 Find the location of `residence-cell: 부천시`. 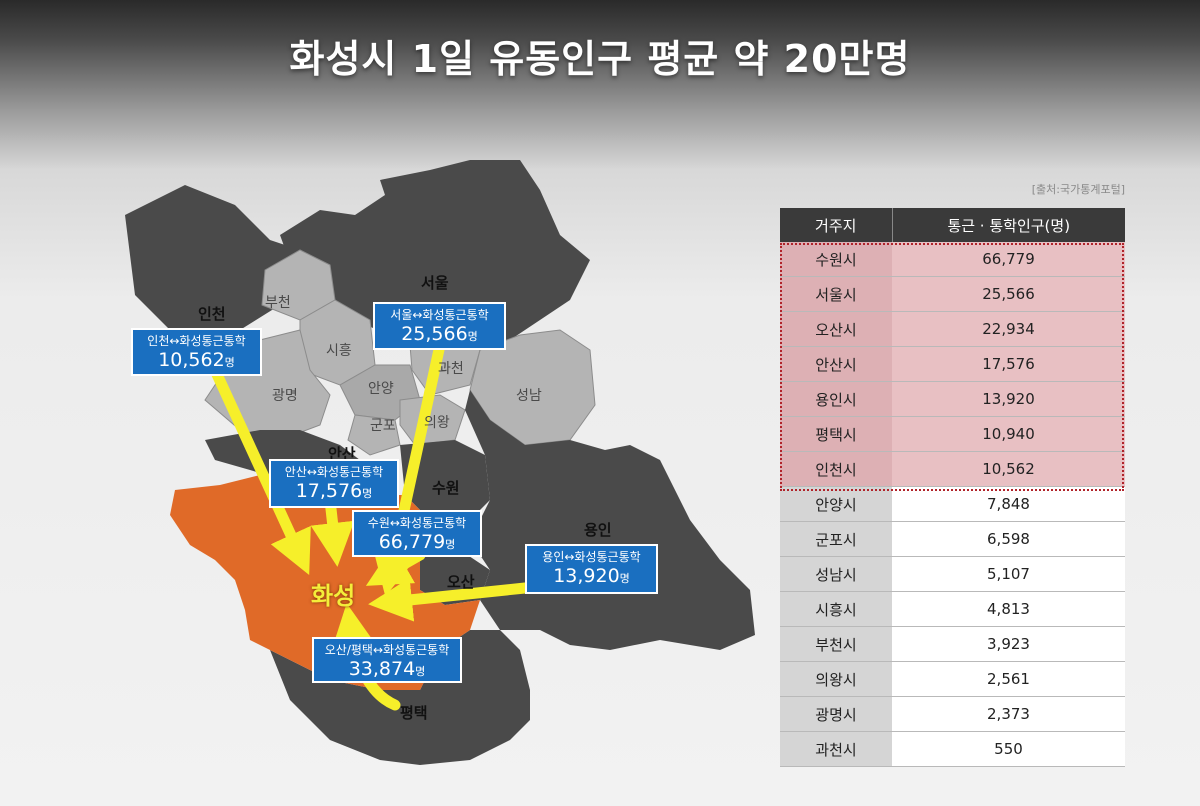

residence-cell: 부천시 is located at coordinates (836, 644).